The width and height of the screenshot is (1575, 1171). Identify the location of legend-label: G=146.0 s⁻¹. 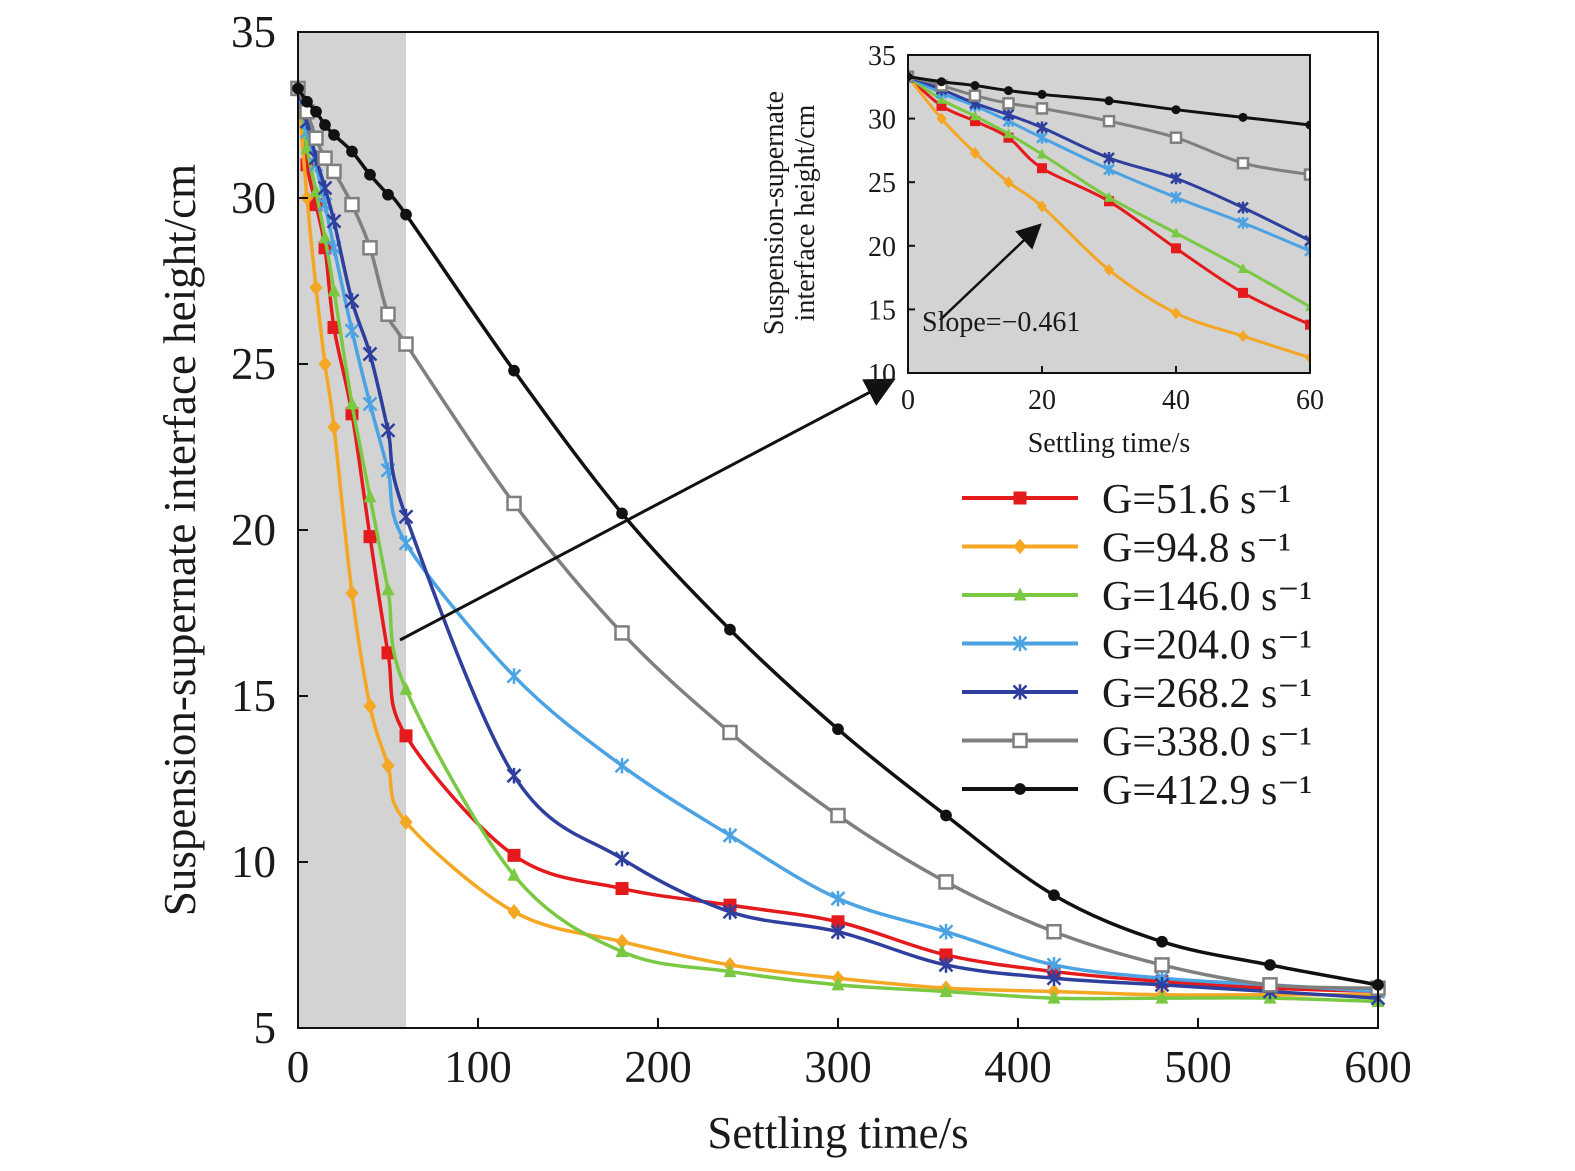
(1207, 597).